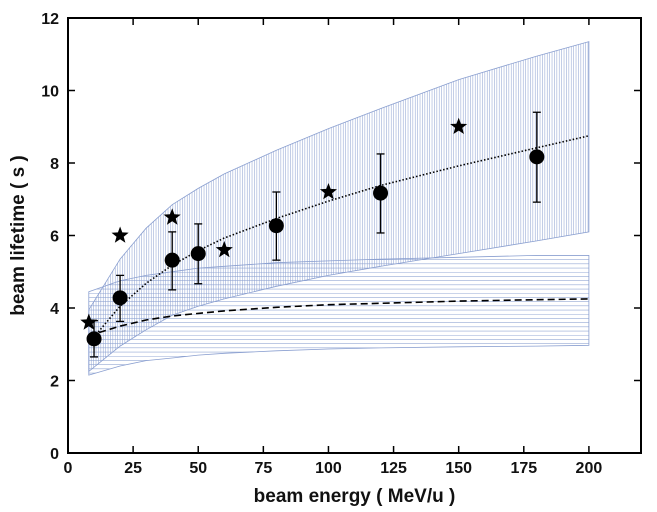 The width and height of the screenshot is (657, 512). What do you see at coordinates (263, 468) in the screenshot?
I see `x-tick-label: 75` at bounding box center [263, 468].